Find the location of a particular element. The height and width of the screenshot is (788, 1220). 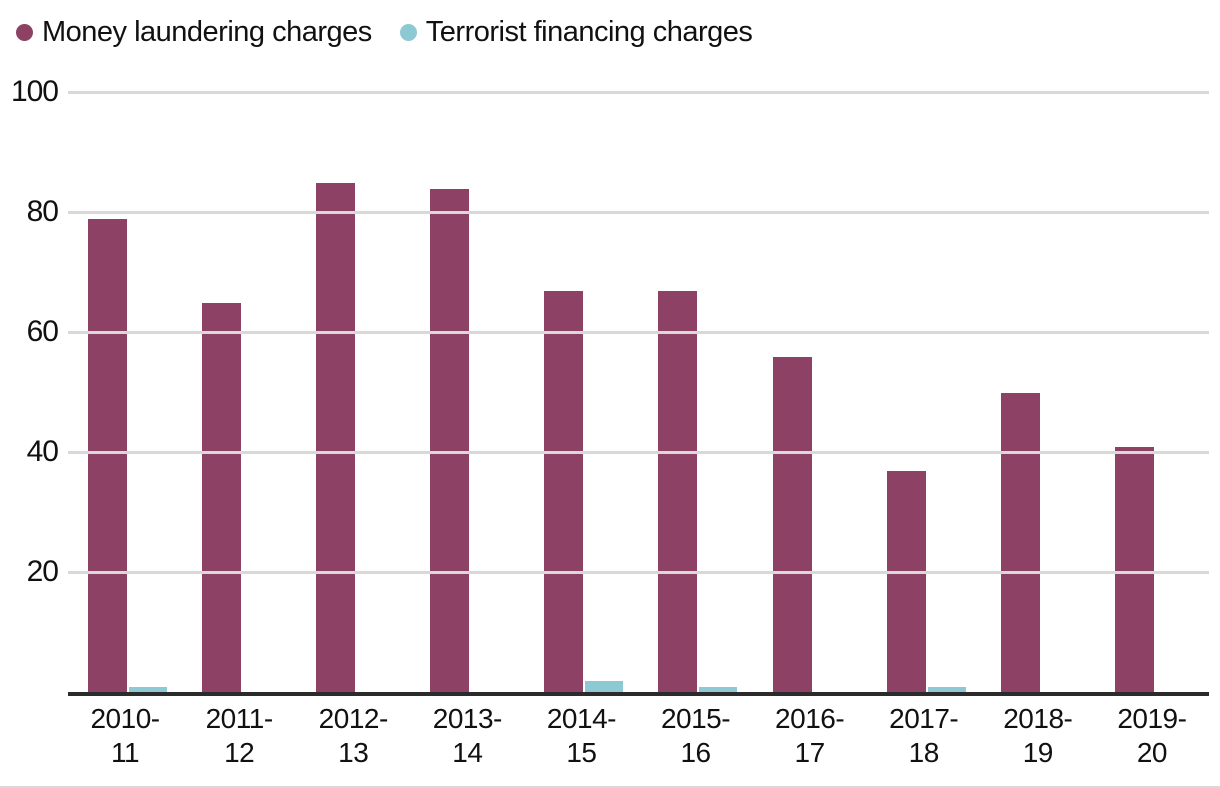

y-tick-label-20: 20 is located at coordinates (42, 571).